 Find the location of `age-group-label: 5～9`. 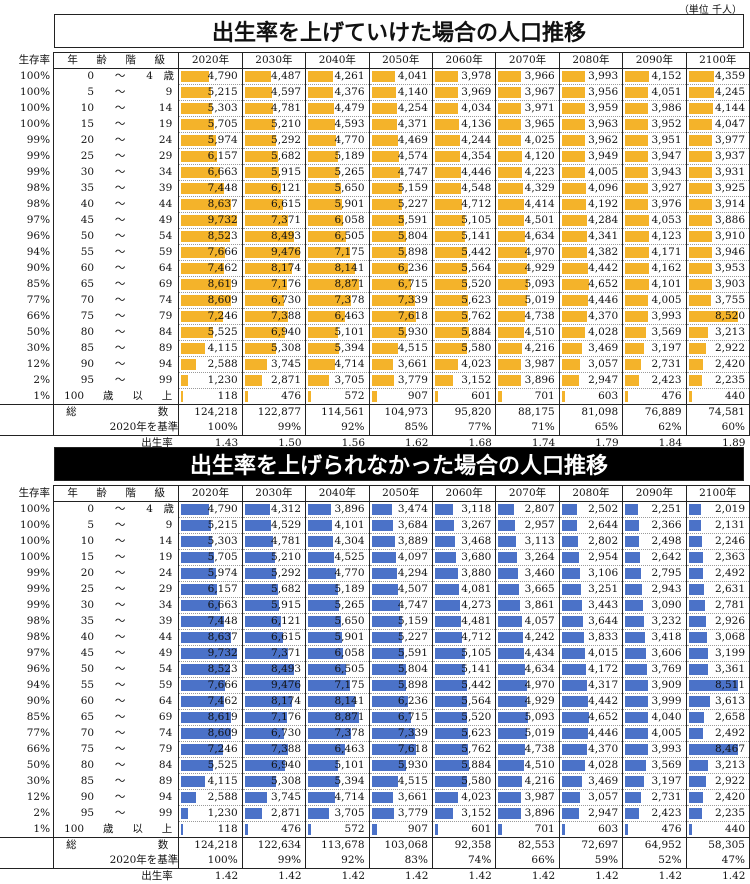

age-group-label: 5～9 is located at coordinates (116, 92).